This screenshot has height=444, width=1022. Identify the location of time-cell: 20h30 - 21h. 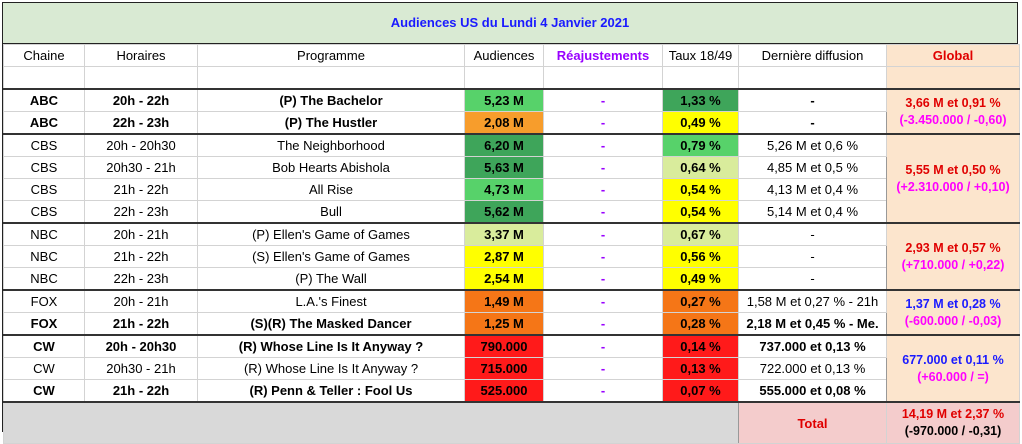
(141, 368).